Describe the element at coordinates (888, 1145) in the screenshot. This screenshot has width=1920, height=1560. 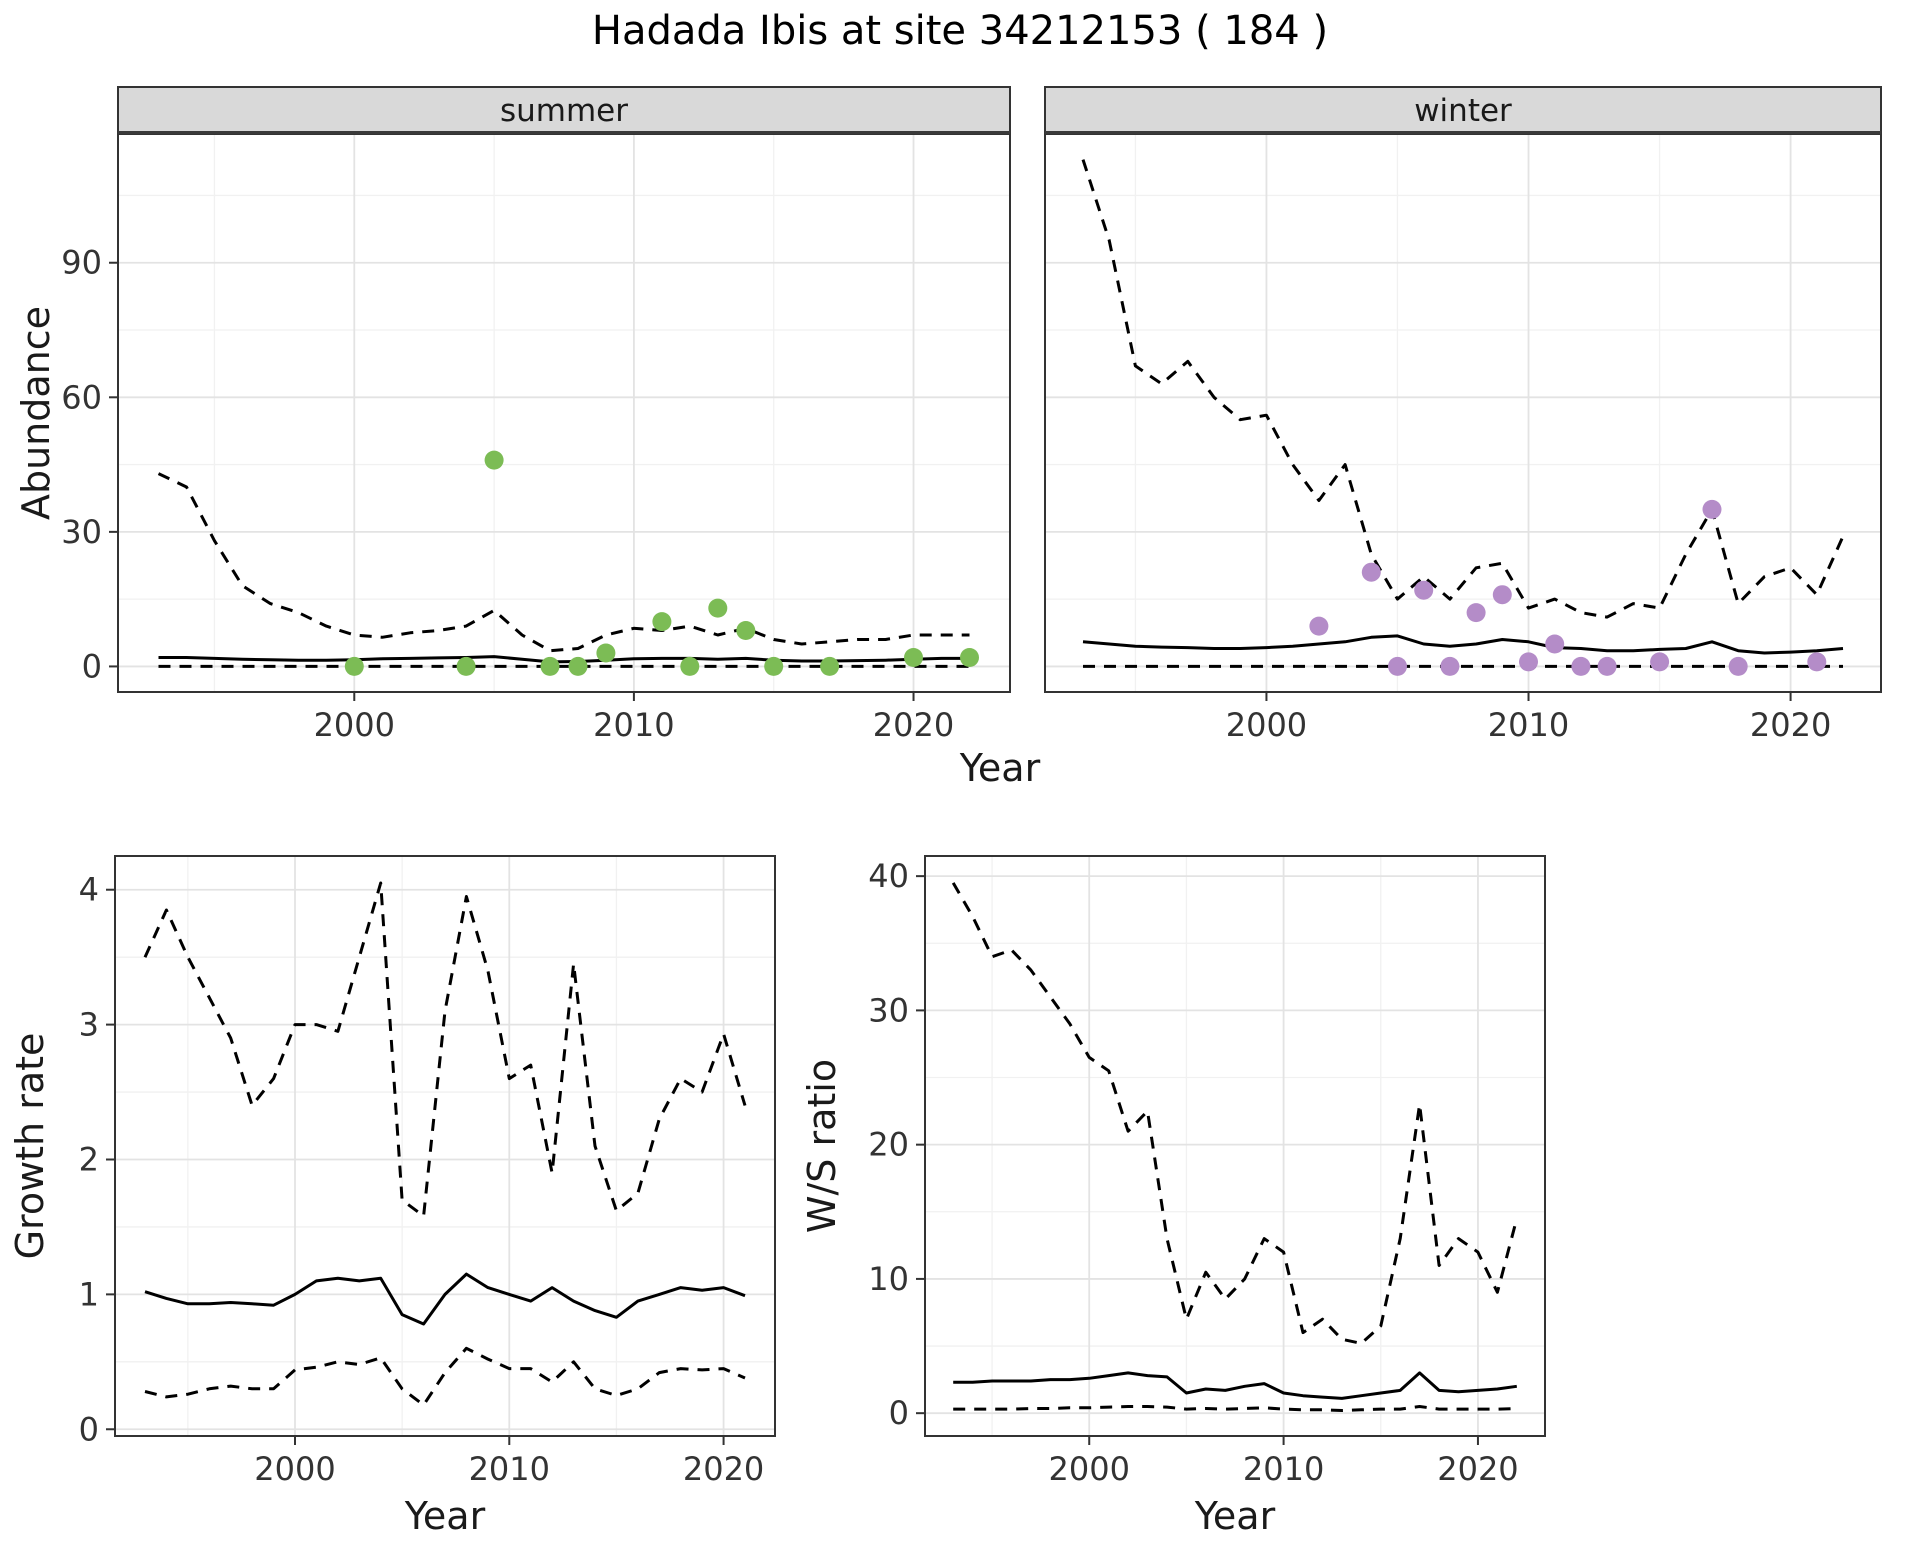
I see `y-tick-label: 20` at that location.